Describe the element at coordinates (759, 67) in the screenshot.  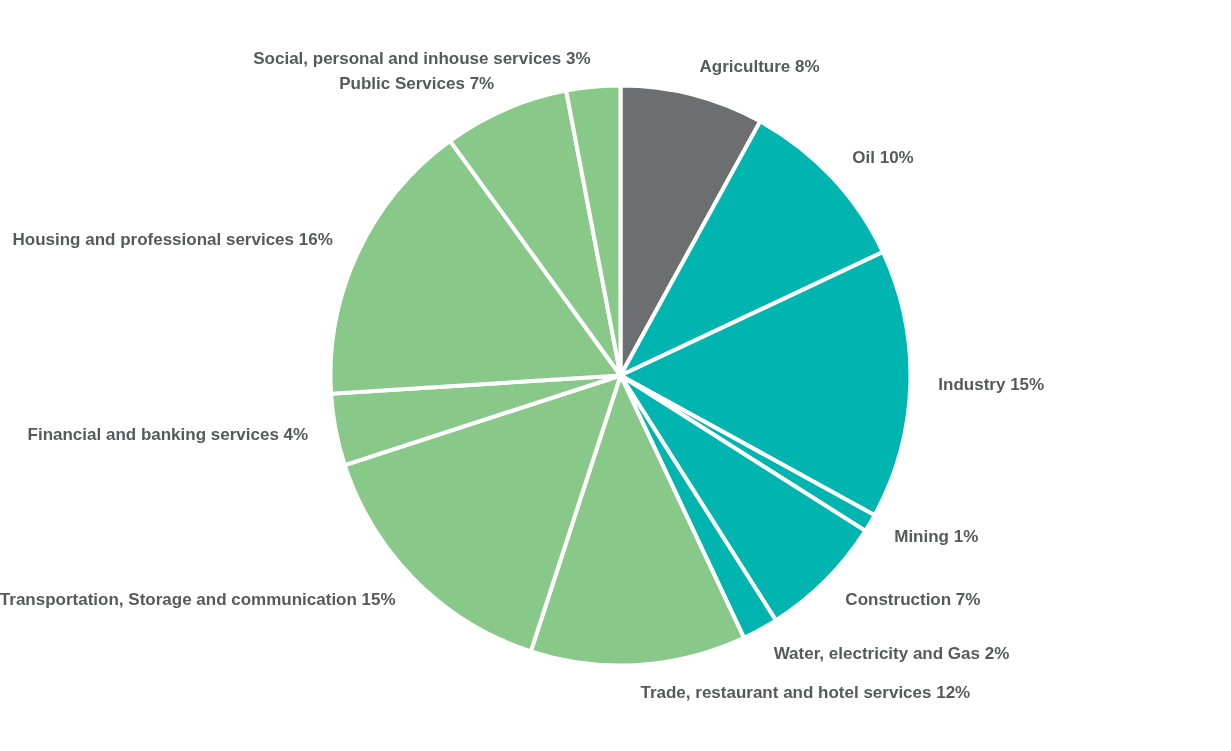
I see `slice-label: Agriculture 8%` at that location.